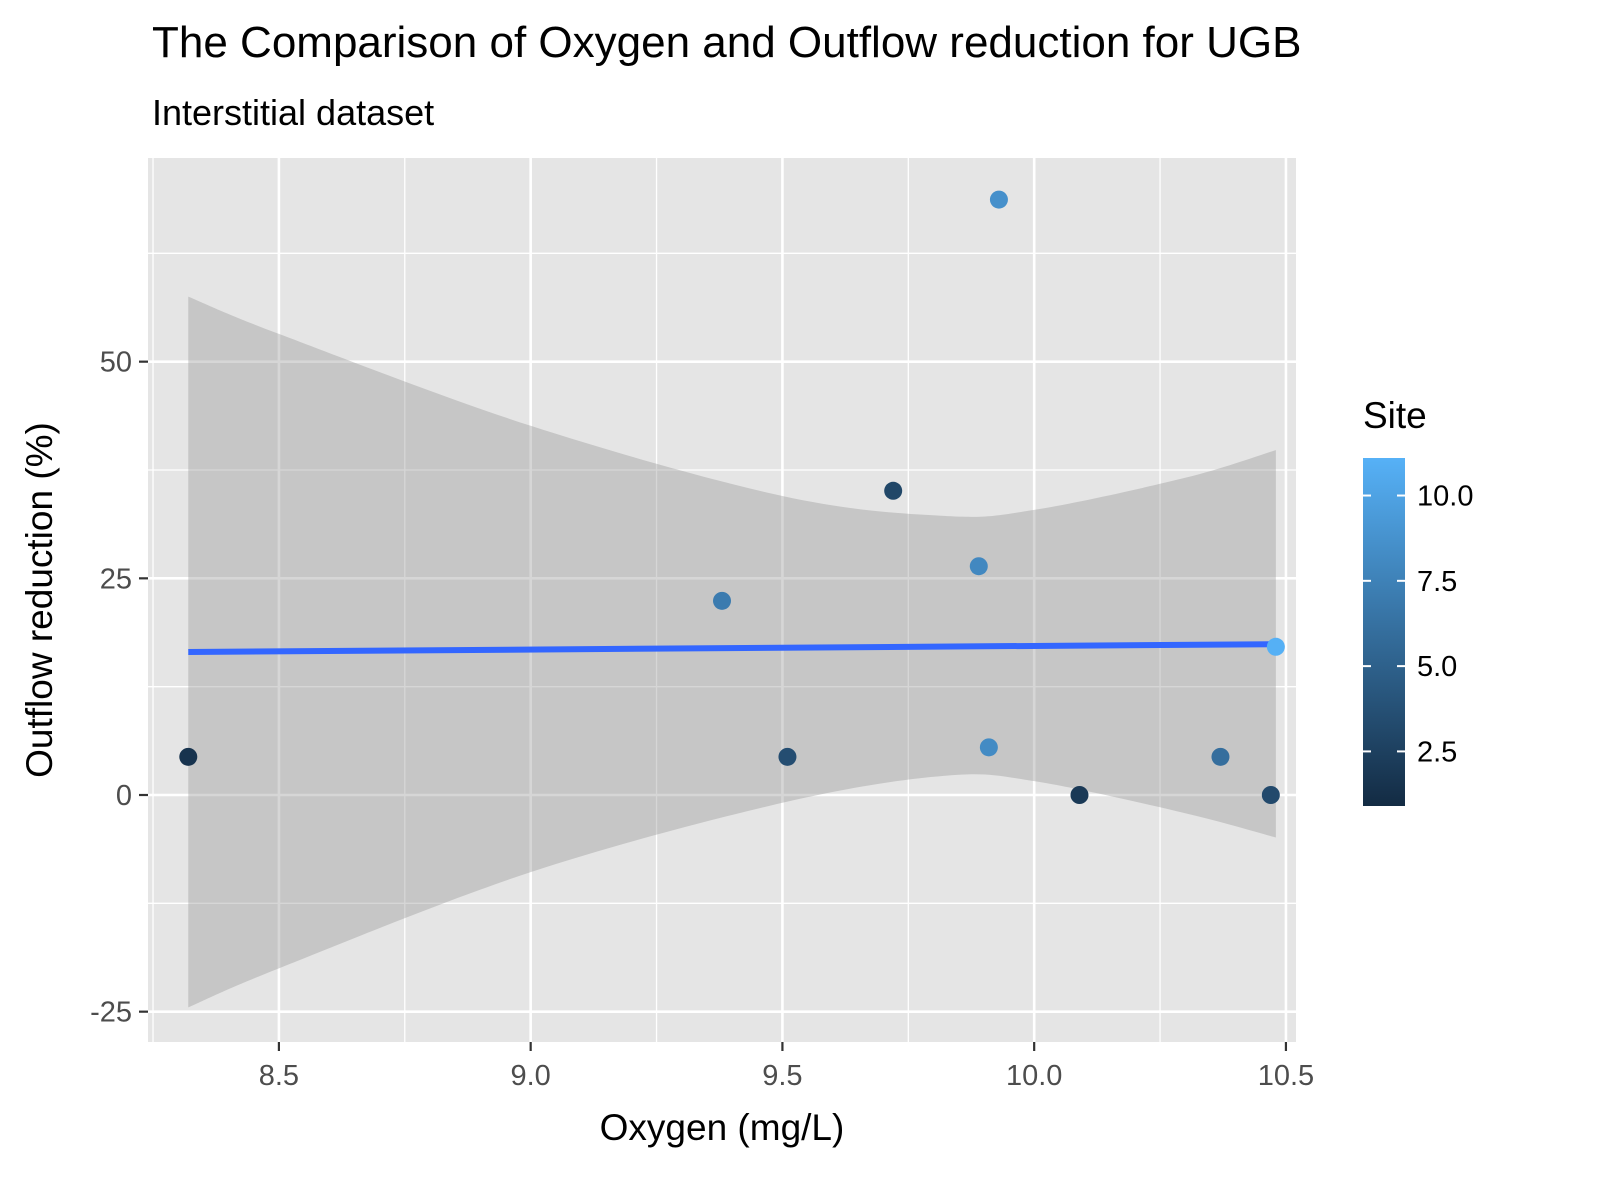 This screenshot has height=1204, width=1612. Describe the element at coordinates (39, 600) in the screenshot. I see `y-axis-title: Outflow reduction (%)` at that location.